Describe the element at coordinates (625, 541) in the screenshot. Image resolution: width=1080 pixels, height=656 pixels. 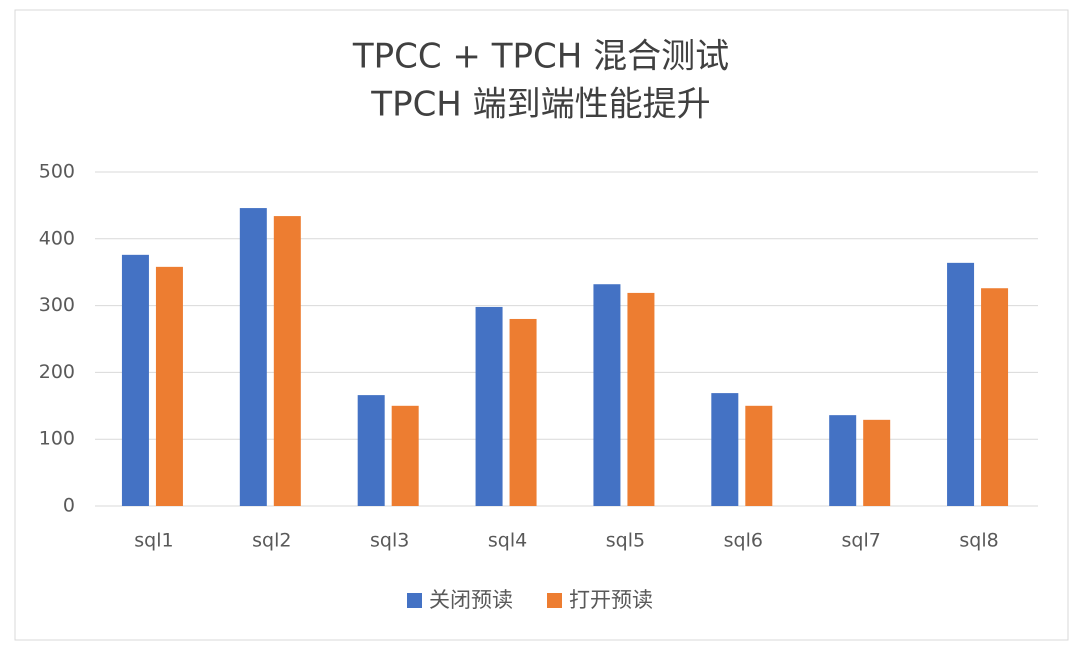
I see `x-tick-label: sql5` at that location.